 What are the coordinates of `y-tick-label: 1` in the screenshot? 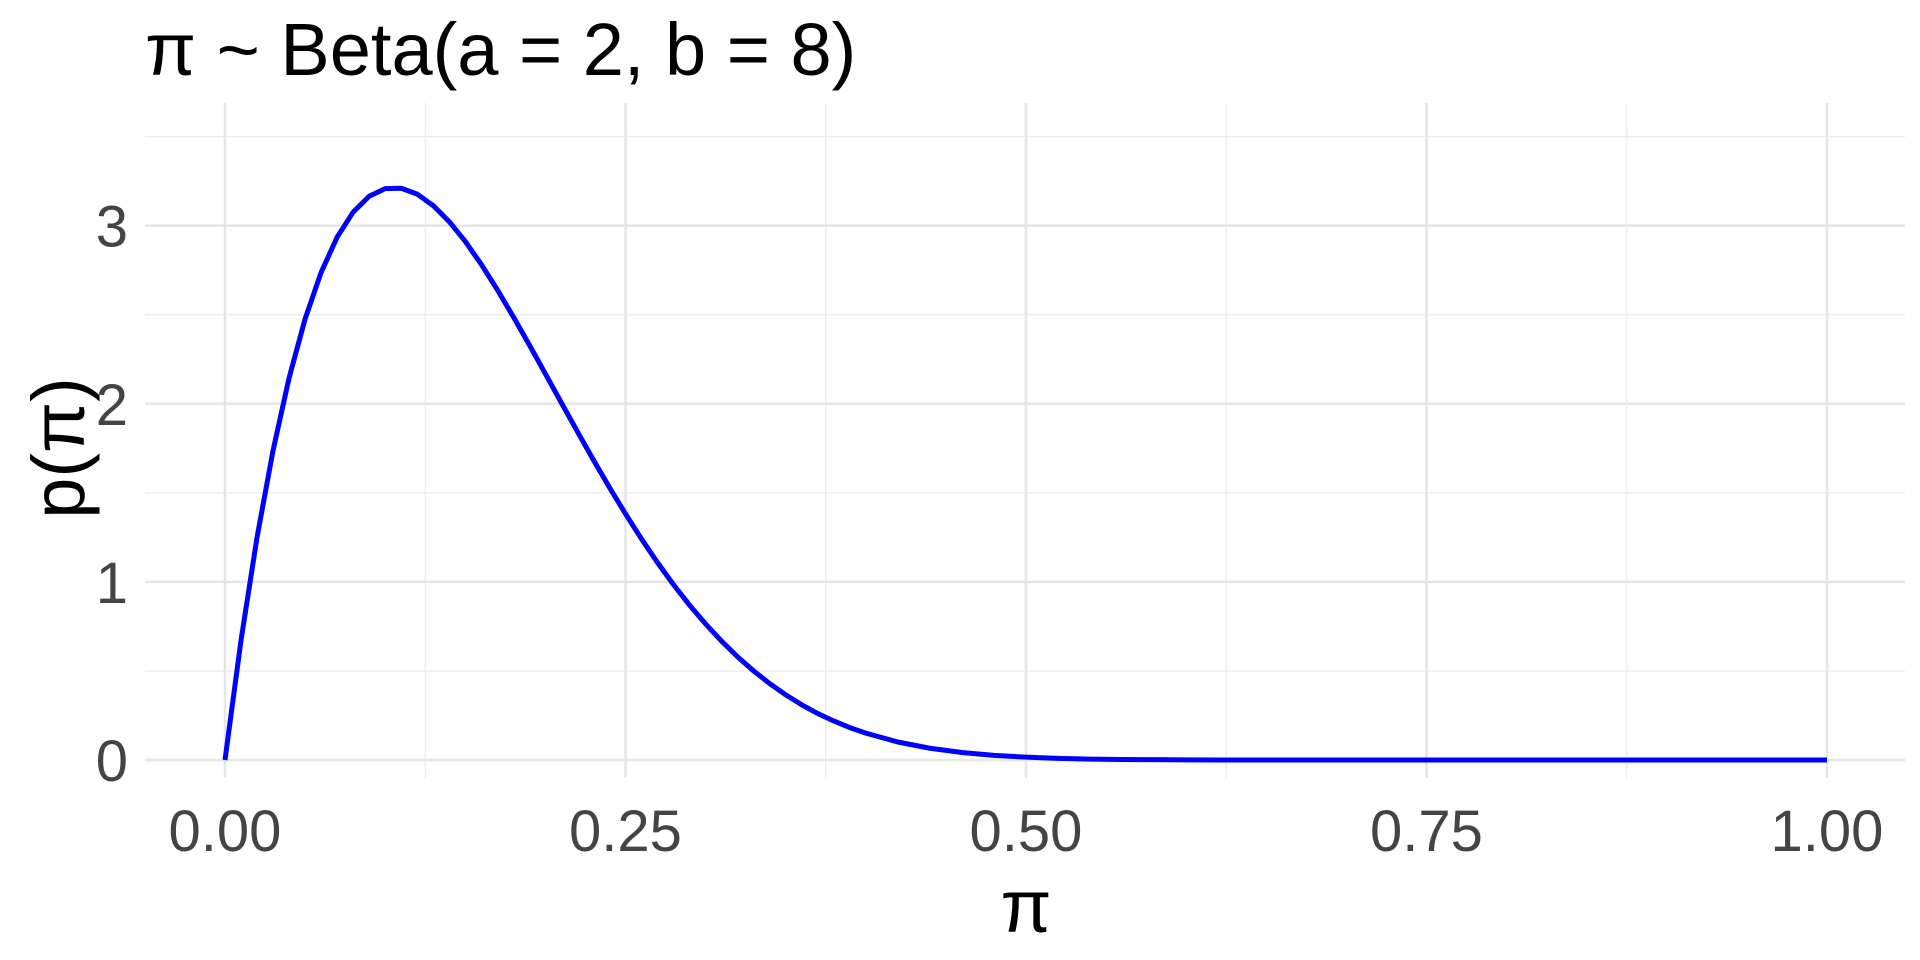 It's located at (112, 583).